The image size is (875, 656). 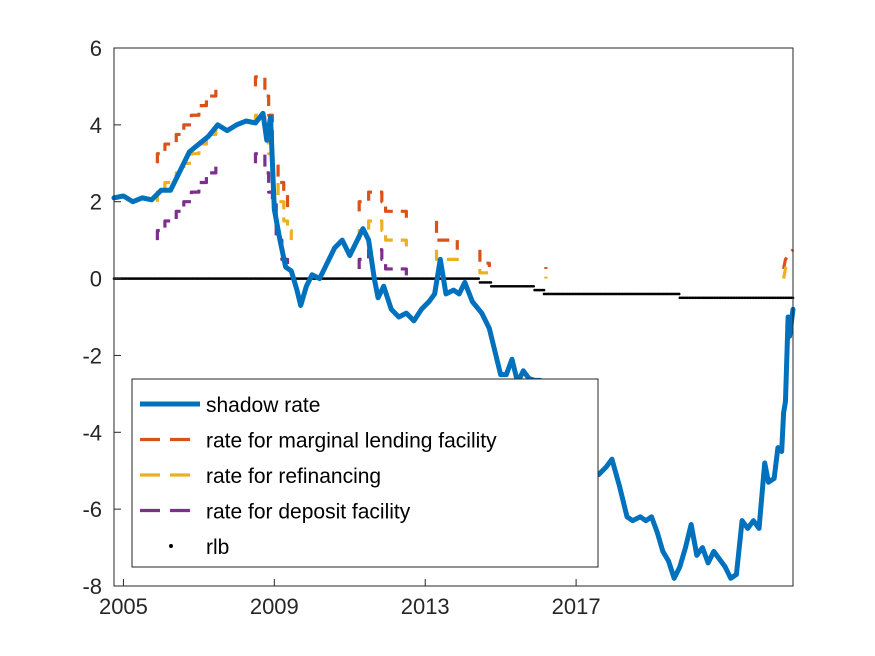 I want to click on x-tick-label: 2013, so click(x=425, y=606).